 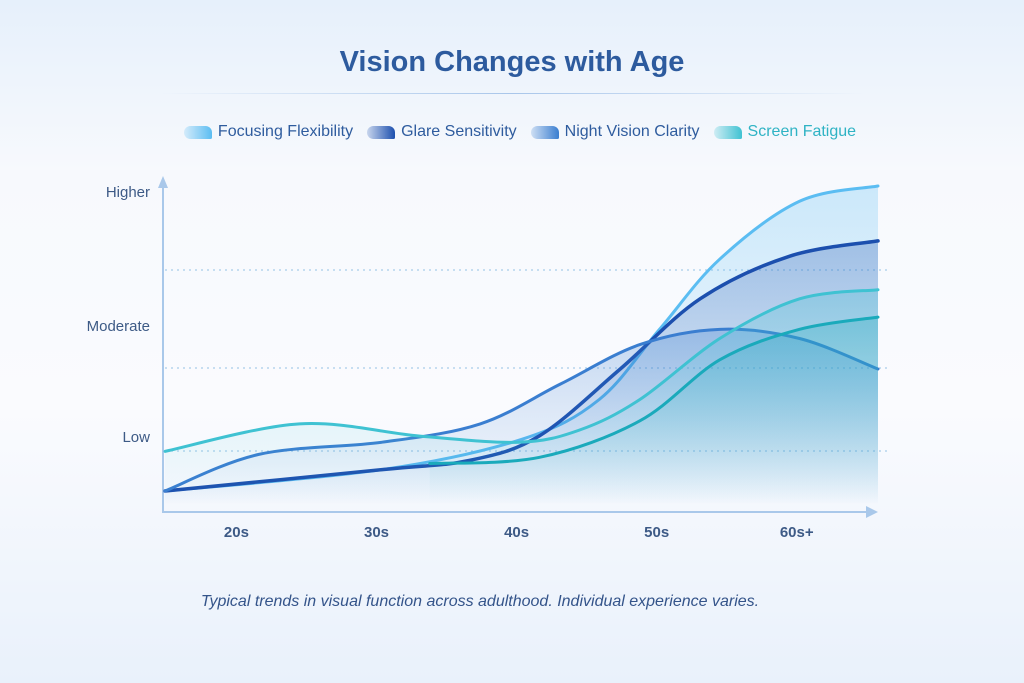 I want to click on legend-label: Screen Fatigue, so click(x=802, y=131).